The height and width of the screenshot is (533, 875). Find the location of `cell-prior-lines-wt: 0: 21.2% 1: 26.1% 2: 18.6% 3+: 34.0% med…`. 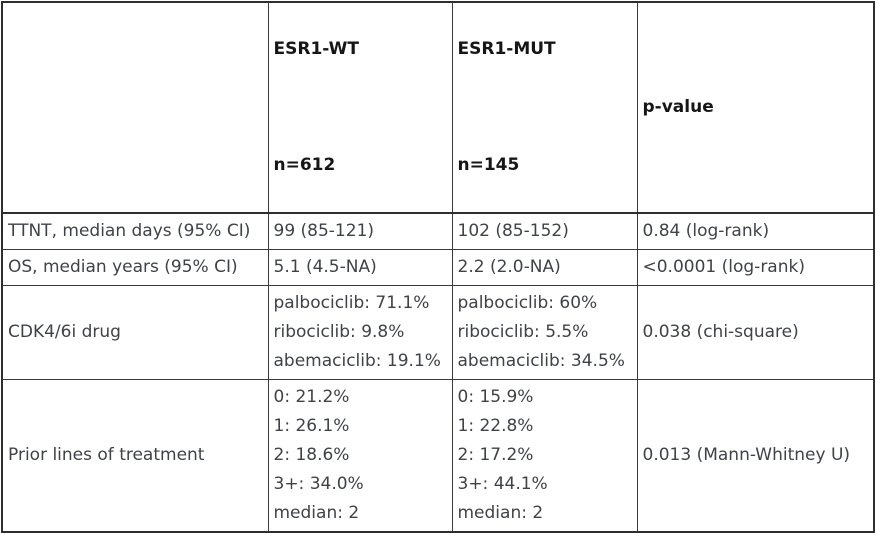

cell-prior-lines-wt: 0: 21.2% 1: 26.1% 2: 18.6% 3+: 34.0% med… is located at coordinates (360, 456).